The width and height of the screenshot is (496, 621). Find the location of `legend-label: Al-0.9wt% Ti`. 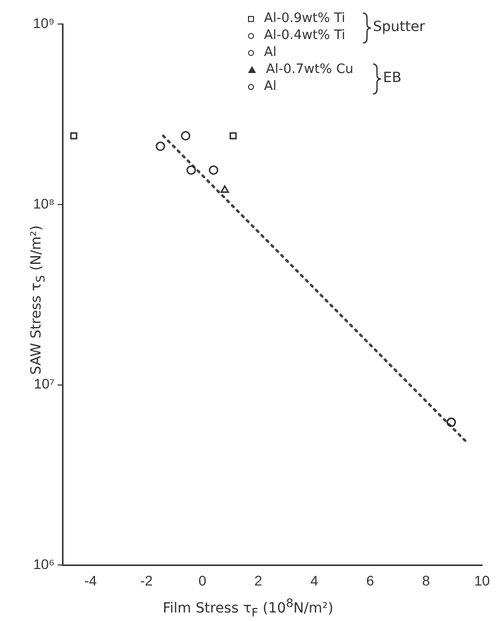

legend-label: Al-0.9wt% Ti is located at coordinates (305, 18).